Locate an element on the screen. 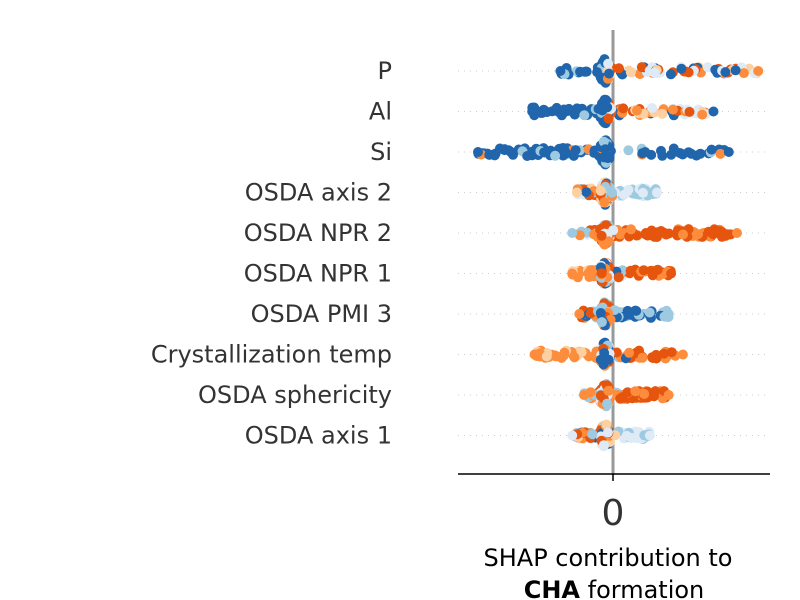 Image resolution: width=800 pixels, height=600 pixels. x-tick-label: 0 is located at coordinates (613, 513).